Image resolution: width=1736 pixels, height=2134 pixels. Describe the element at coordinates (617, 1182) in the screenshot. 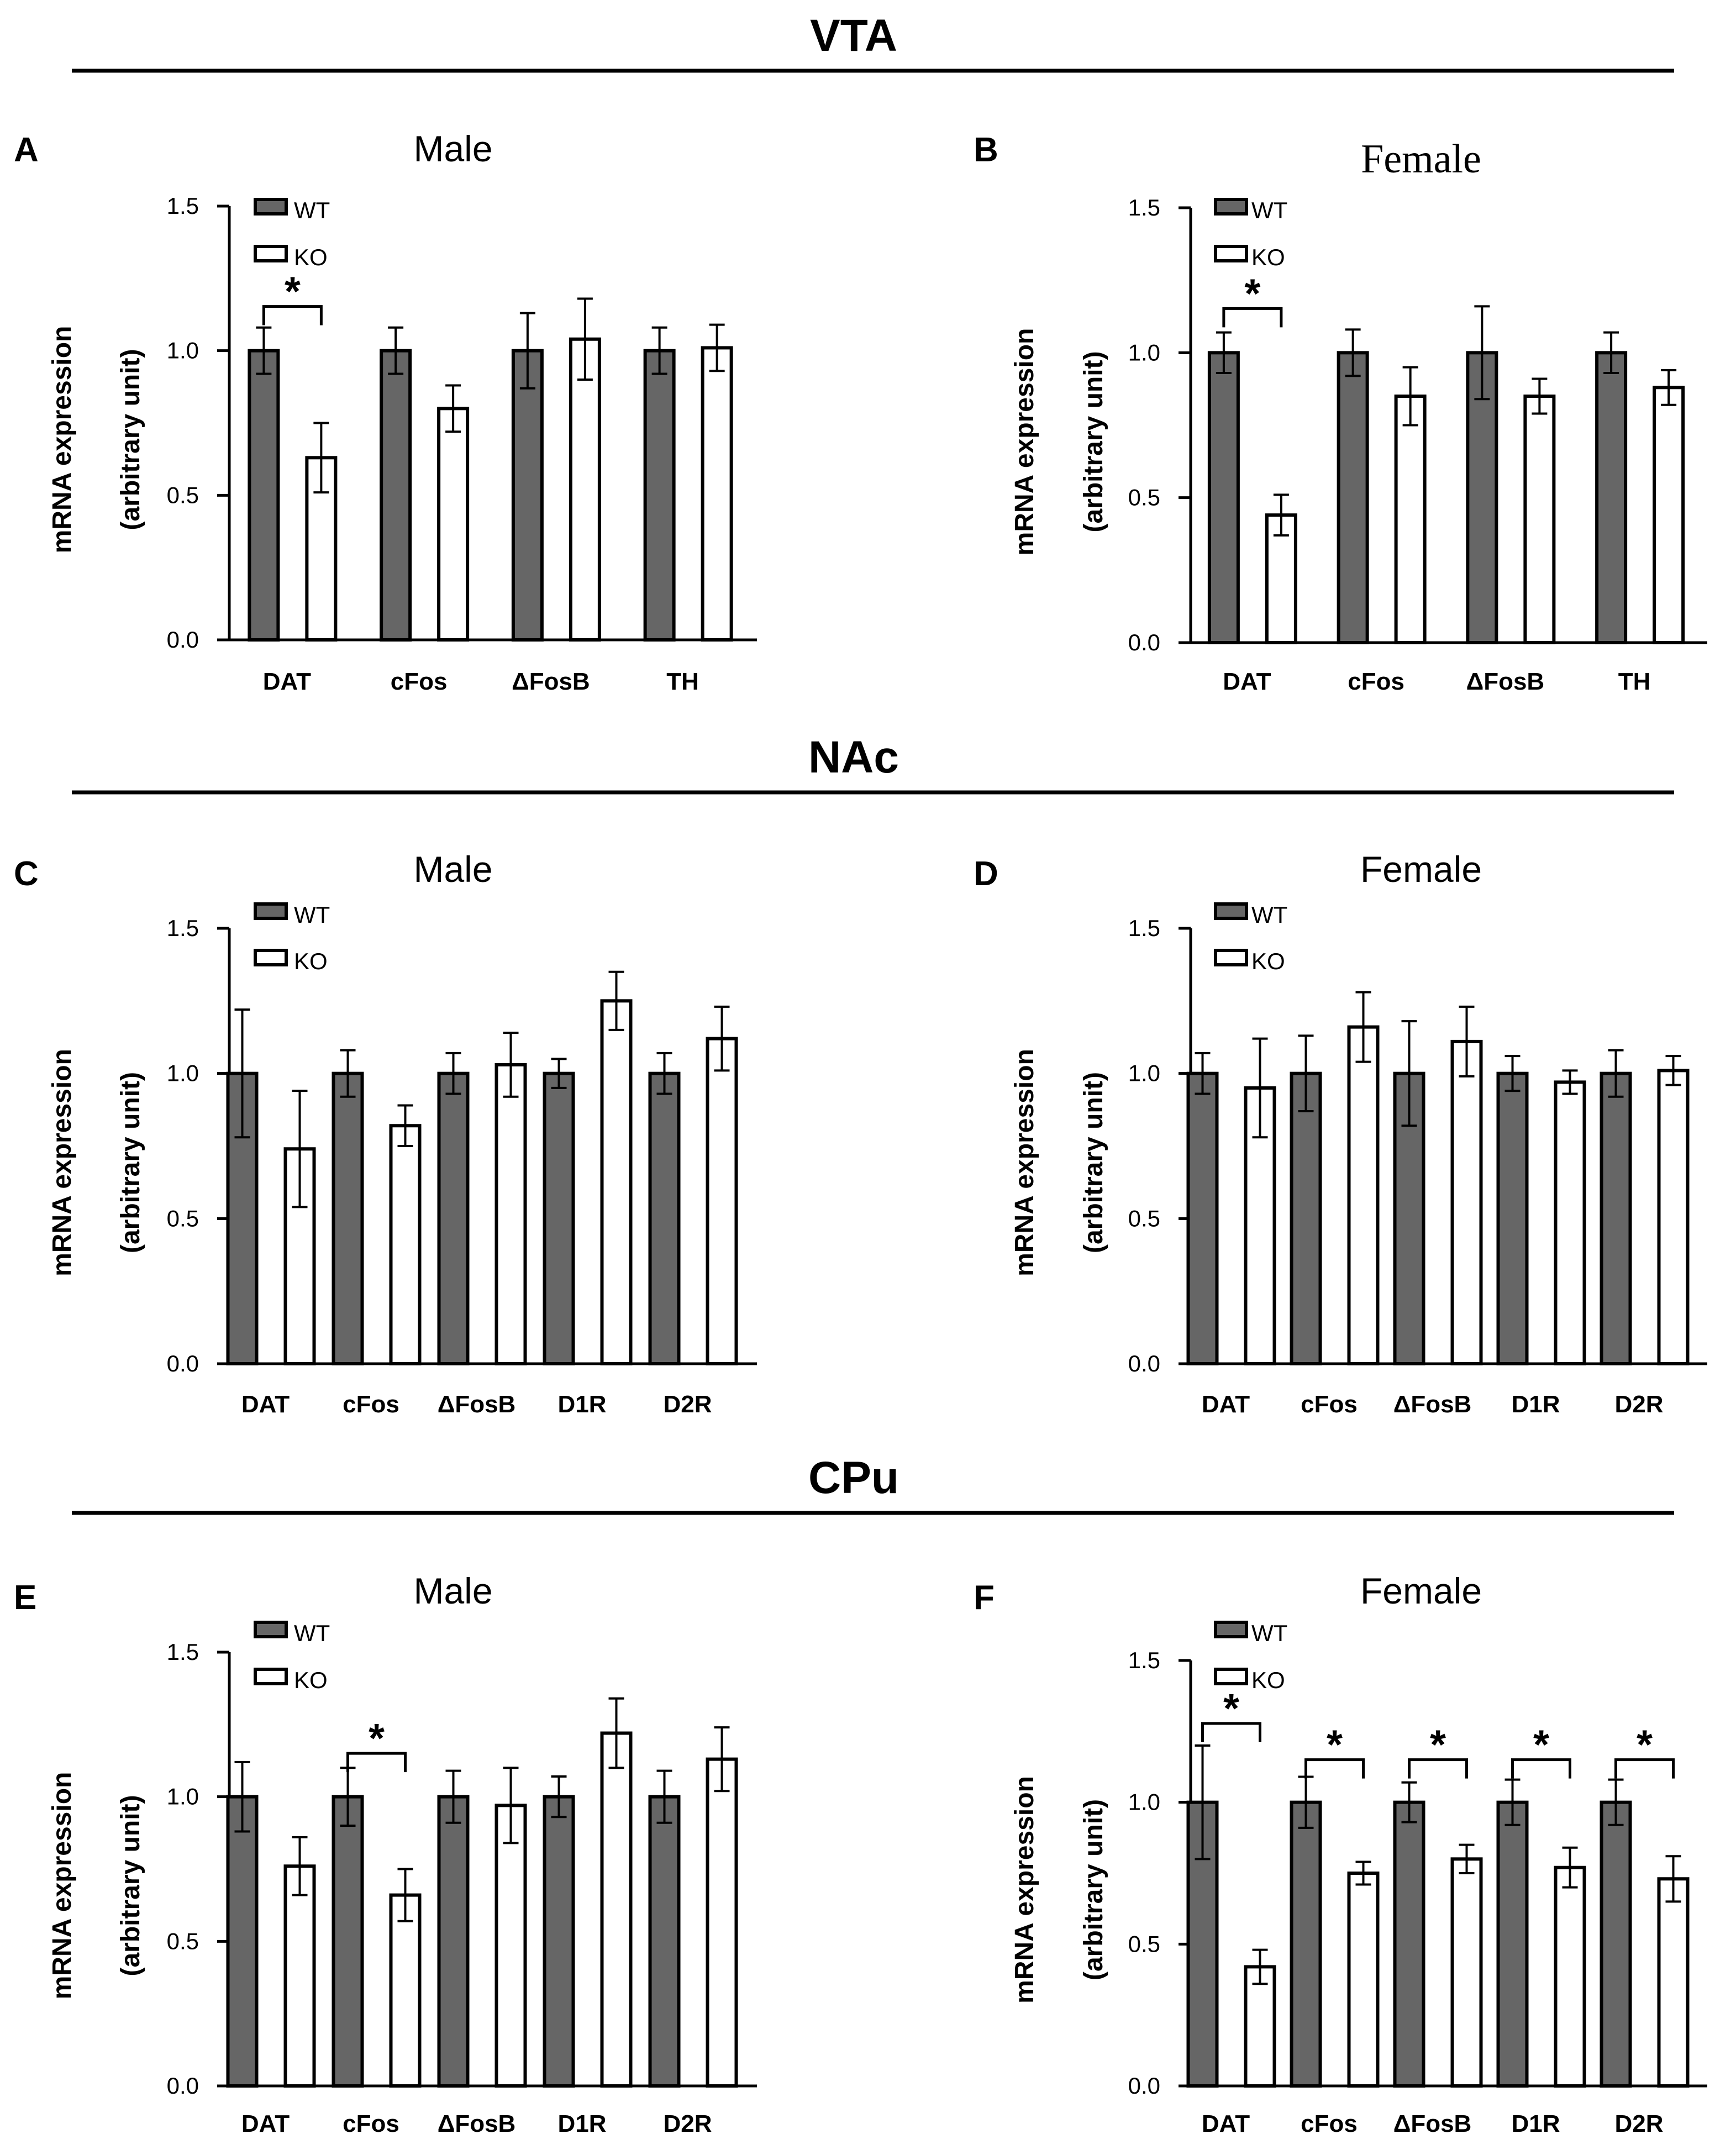

I see `bar-ko-d1r` at that location.